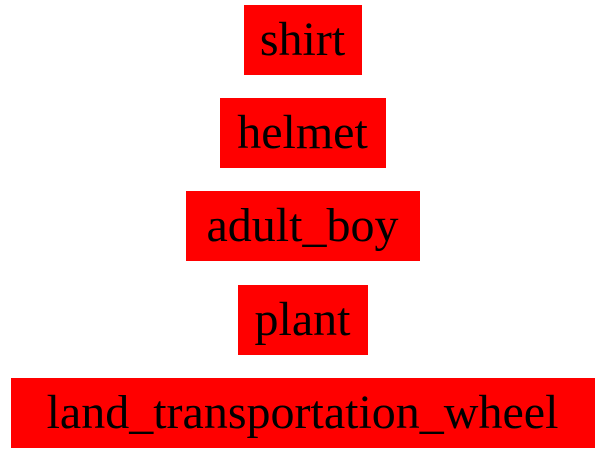 This screenshot has width=605, height=453. What do you see at coordinates (302, 226) in the screenshot?
I see `label-adult-boy: adult_boy` at bounding box center [302, 226].